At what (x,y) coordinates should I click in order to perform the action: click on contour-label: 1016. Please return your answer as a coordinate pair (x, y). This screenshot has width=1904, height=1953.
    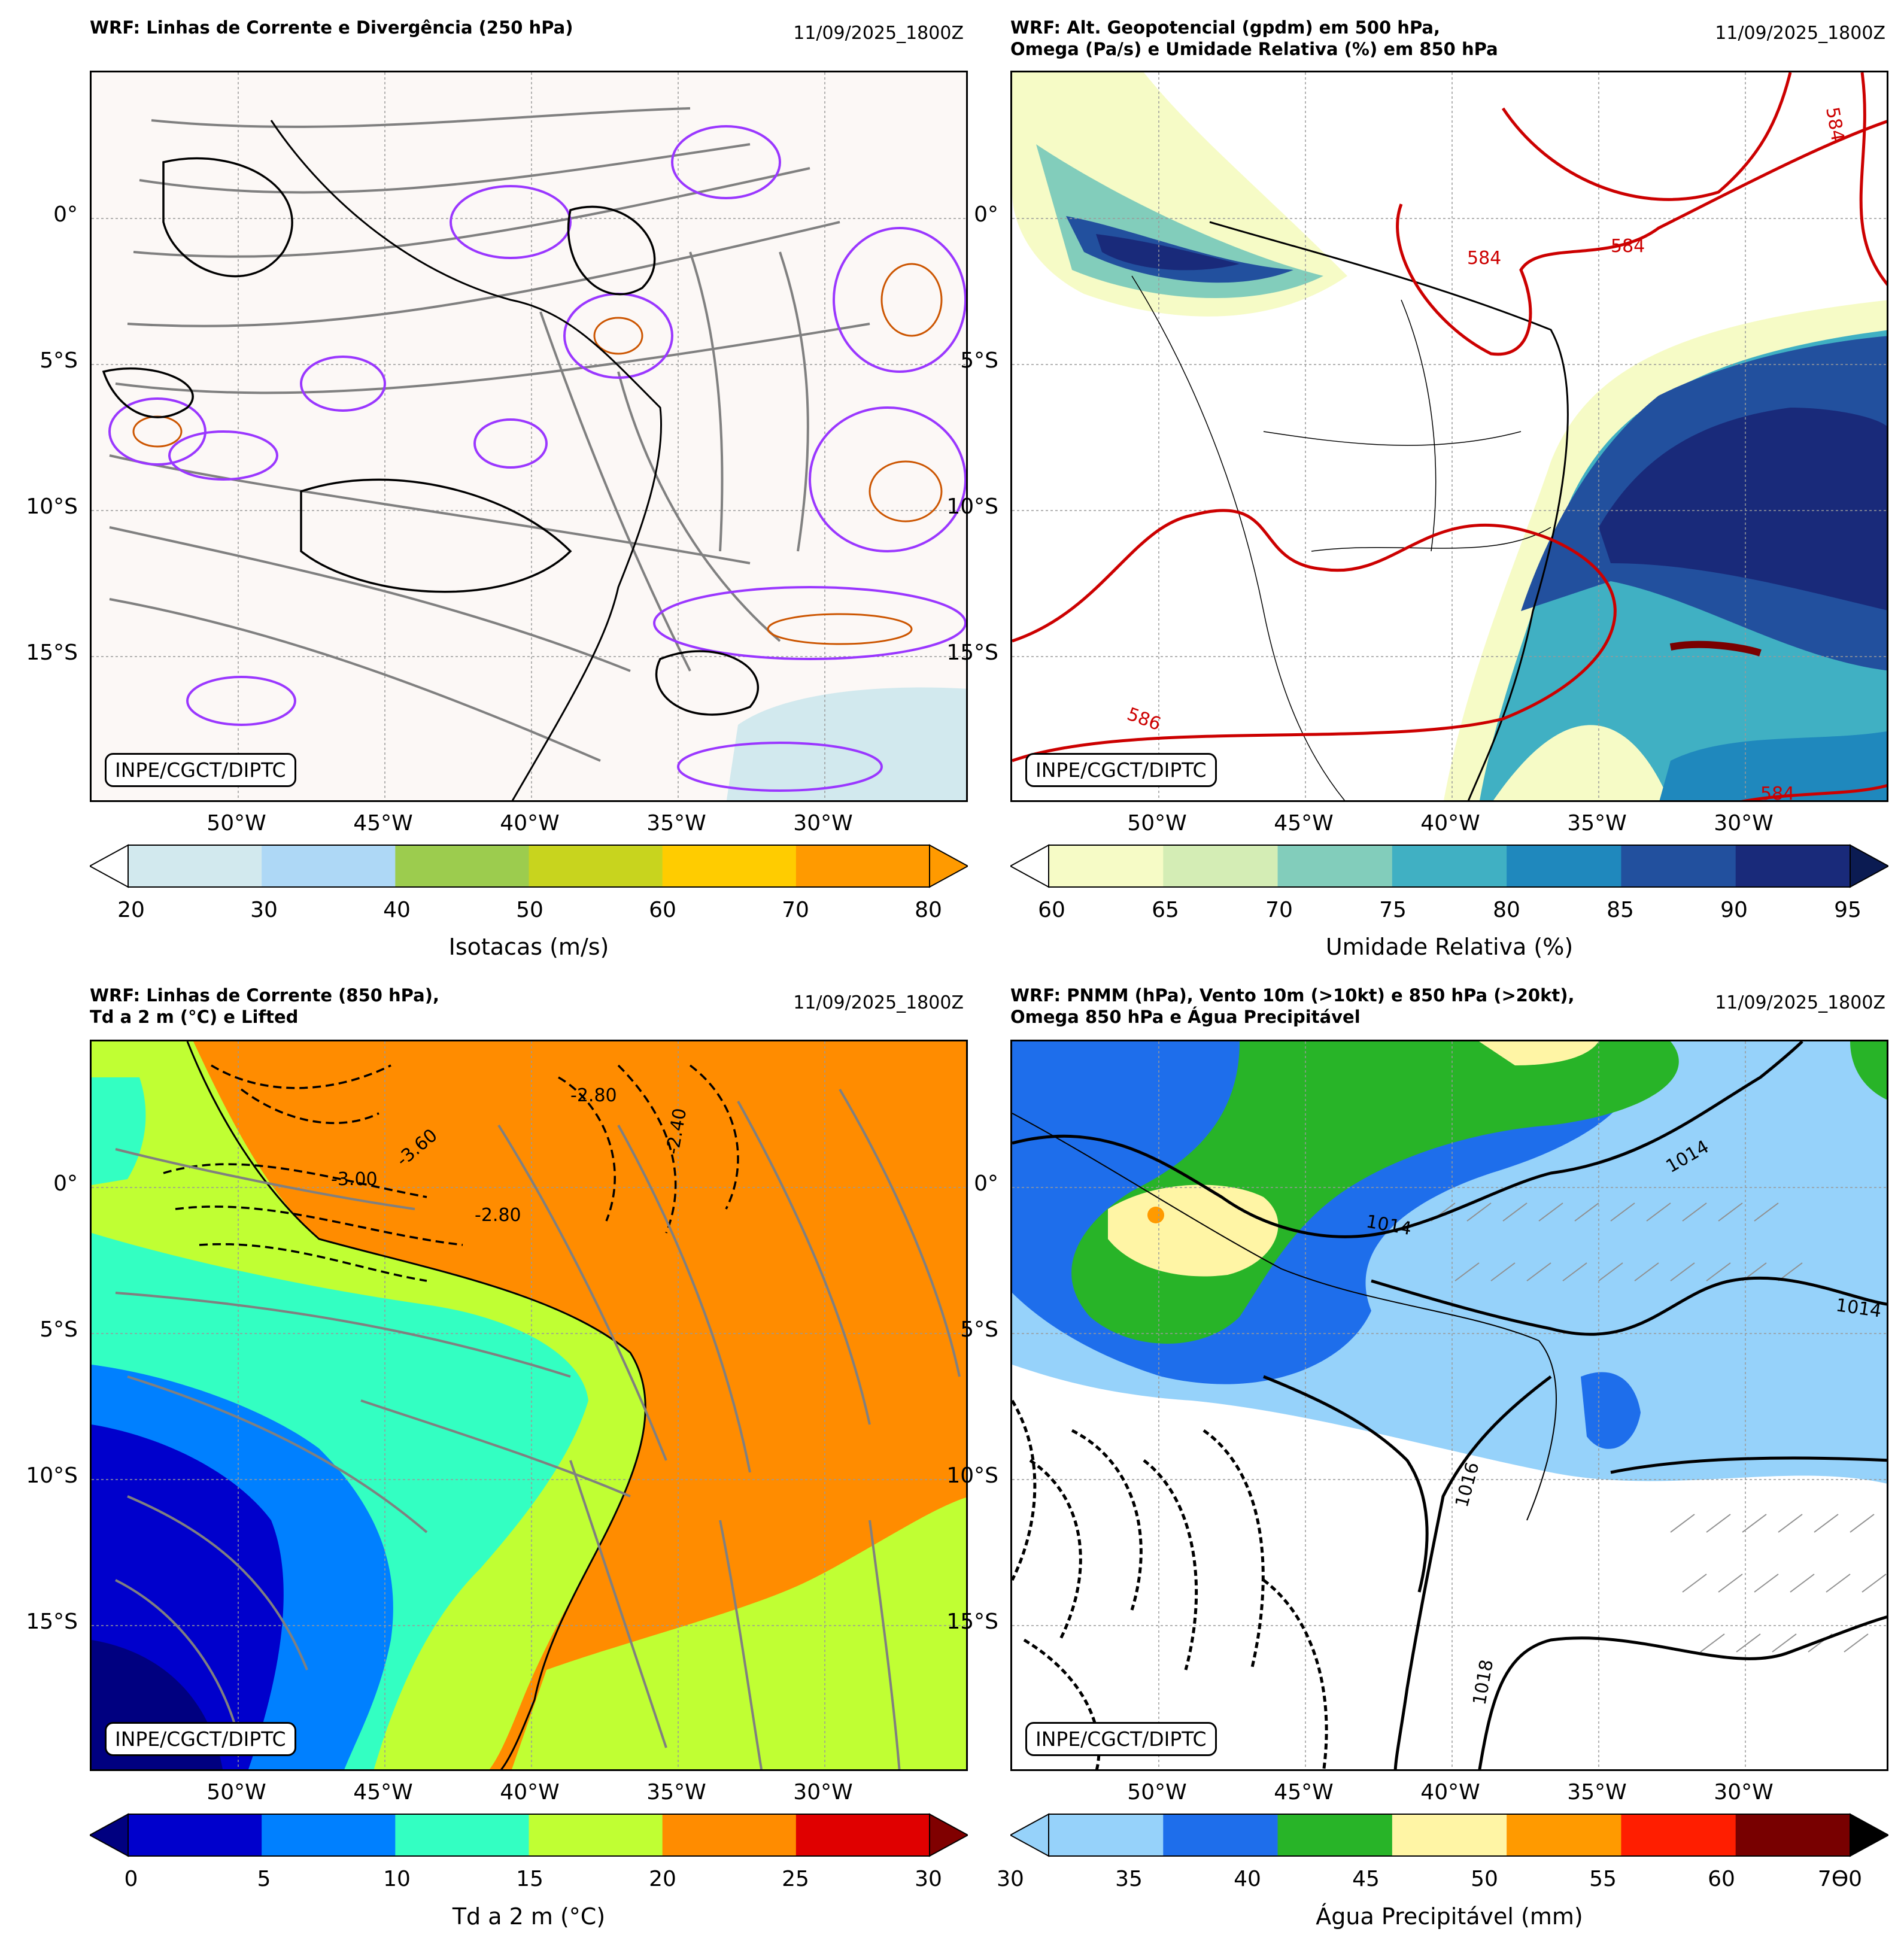
    Looking at the image, I should click on (1467, 1484).